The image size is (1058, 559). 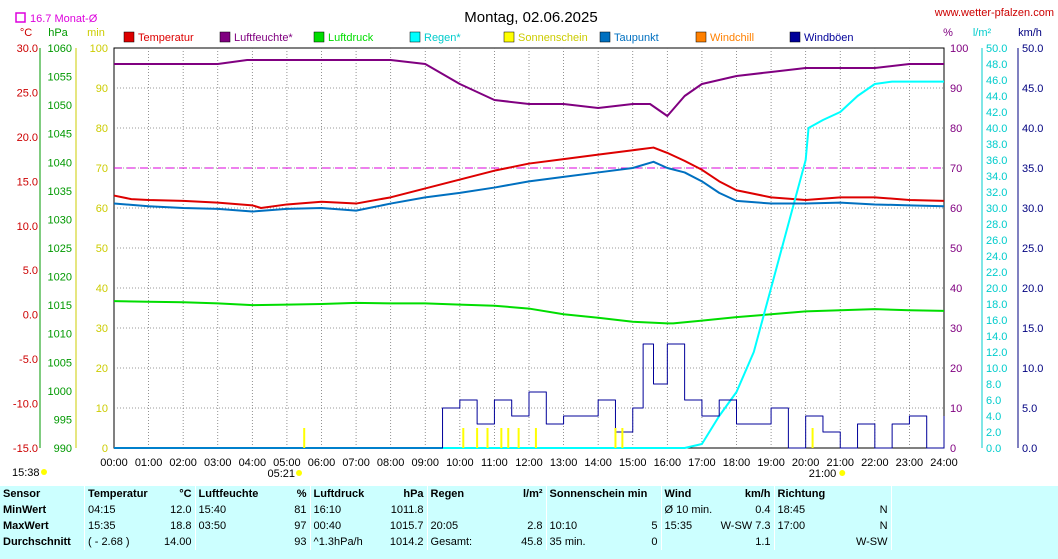 I want to click on press-value: 1011.8, so click(x=407, y=510).